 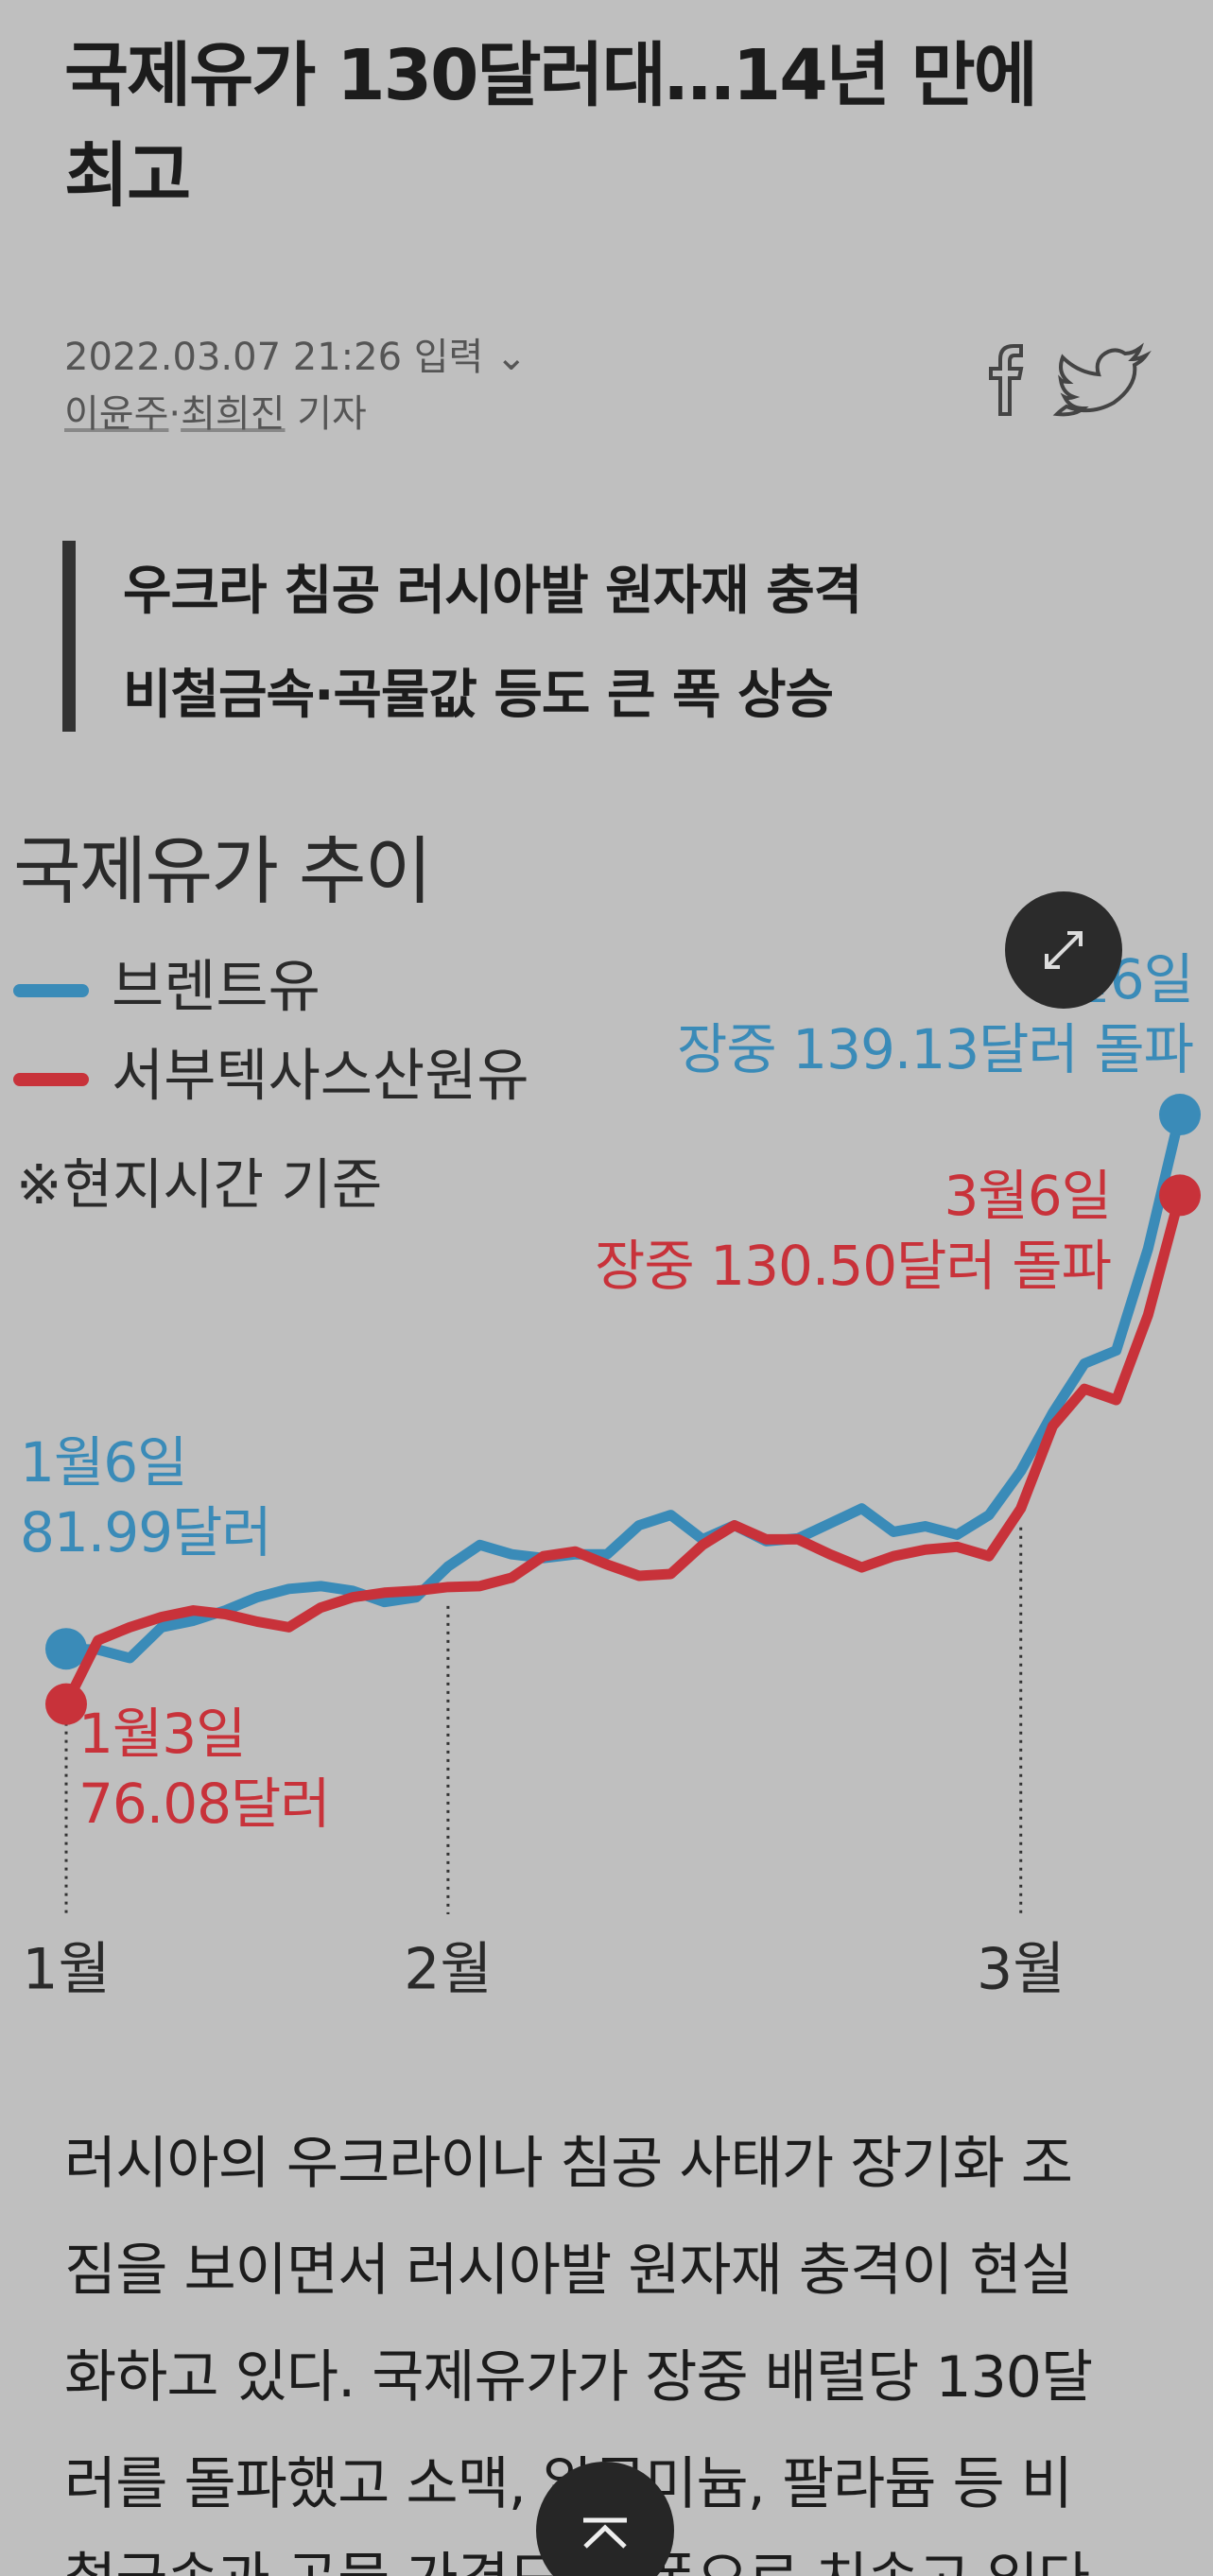 What do you see at coordinates (605, 2519) in the screenshot?
I see `scroll-top-button` at bounding box center [605, 2519].